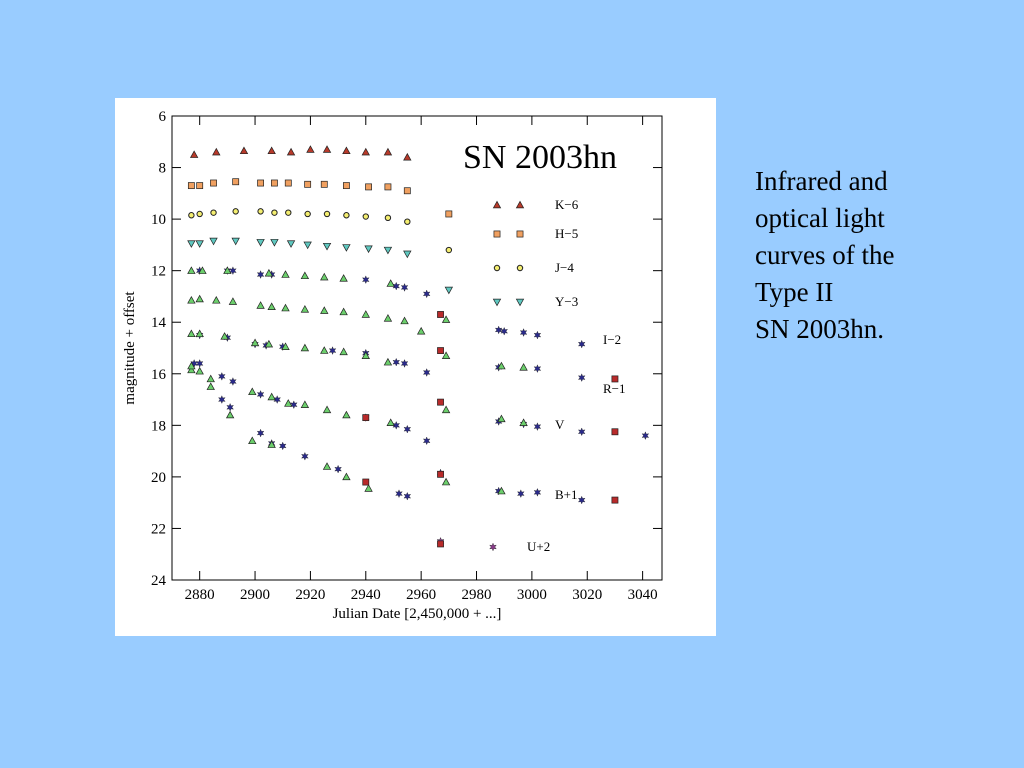 Image resolution: width=1024 pixels, height=768 pixels. What do you see at coordinates (255, 595) in the screenshot?
I see `x-tick-label: 2900` at bounding box center [255, 595].